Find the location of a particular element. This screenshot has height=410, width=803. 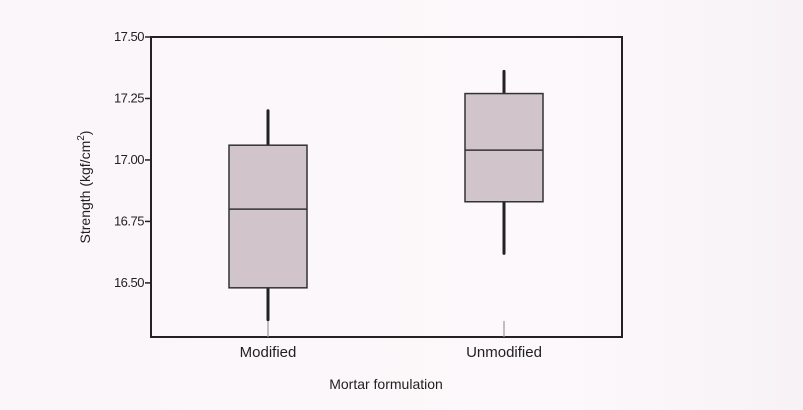

y-axis-title: Strength (kgf/cm2) is located at coordinates (84, 187).